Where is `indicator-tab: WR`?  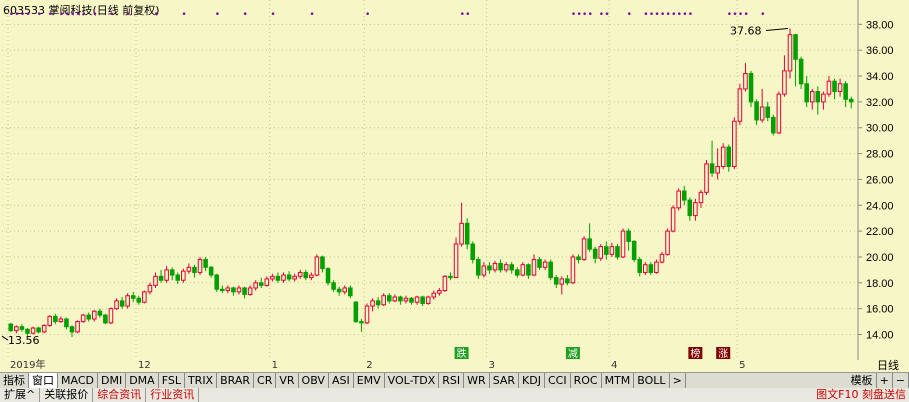
indicator-tab: WR is located at coordinates (477, 380).